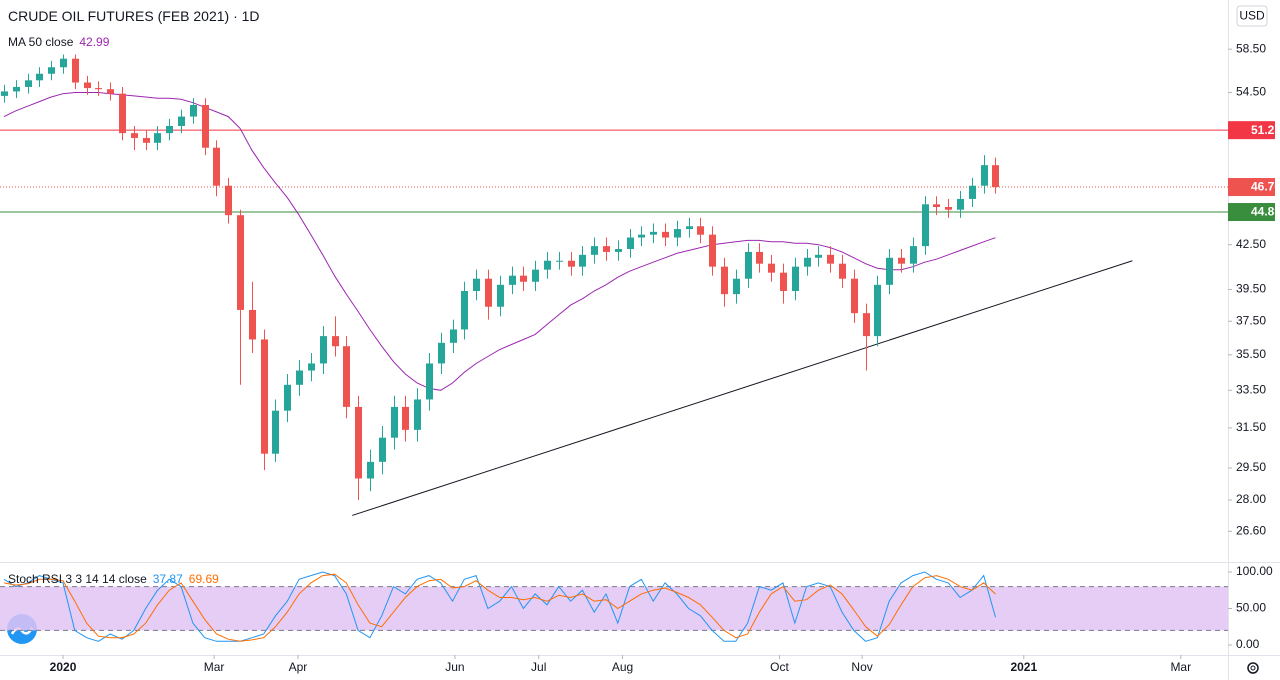 This screenshot has width=1280, height=680. I want to click on x-tick-label: Nov, so click(861, 667).